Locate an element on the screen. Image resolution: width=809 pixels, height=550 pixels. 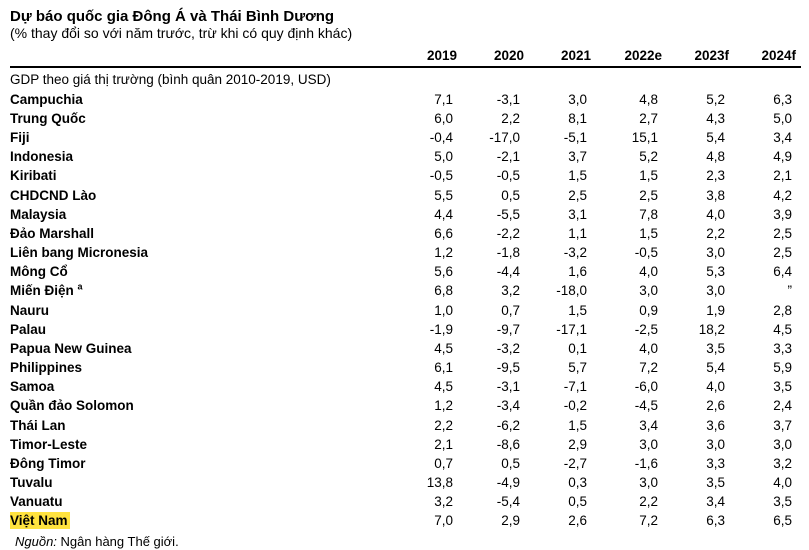
value-cell: 2,5 is located at coordinates (577, 195).